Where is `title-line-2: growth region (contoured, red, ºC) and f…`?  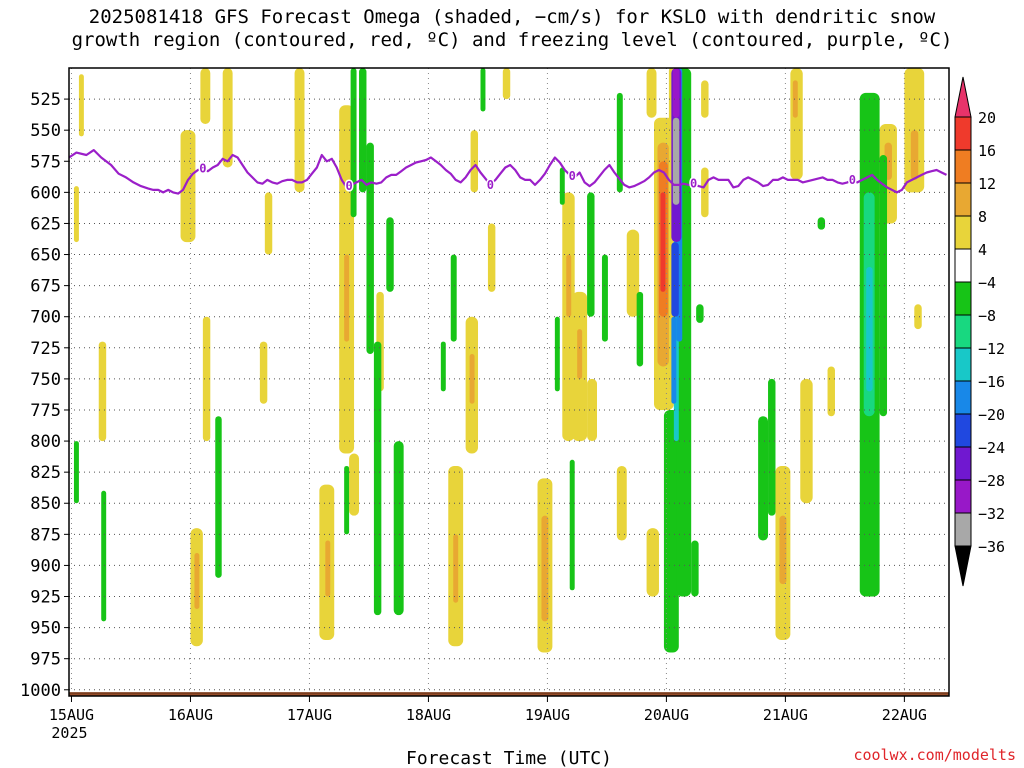 title-line-2: growth region (contoured, red, ºC) and f… is located at coordinates (512, 40).